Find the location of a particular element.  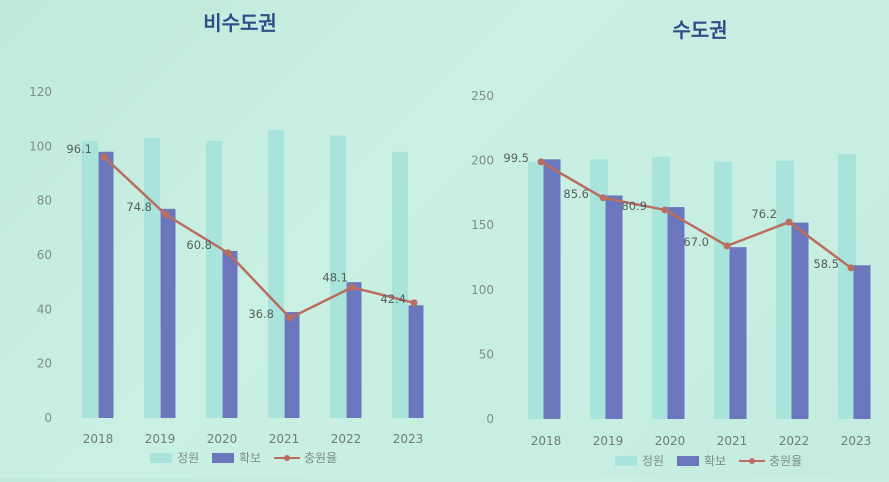

rate-data-label: 36.8 is located at coordinates (261, 314).